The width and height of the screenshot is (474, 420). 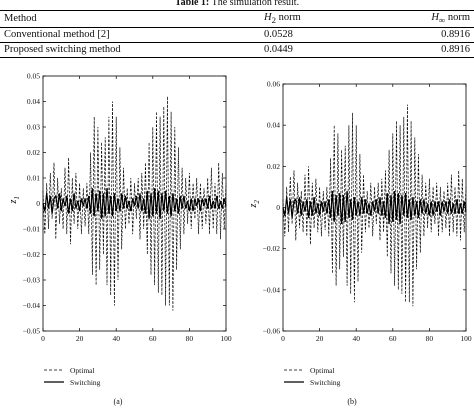 What do you see at coordinates (272, 331) in the screenshot?
I see `y-tick-label: −0.06` at bounding box center [272, 331].